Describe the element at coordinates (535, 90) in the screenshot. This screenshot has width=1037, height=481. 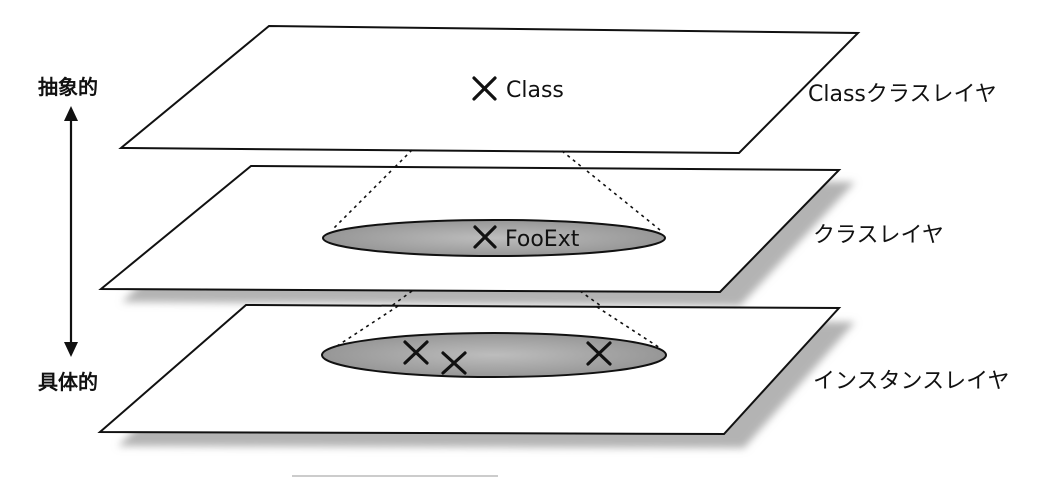
I see `layer-1-point-label: Class` at that location.